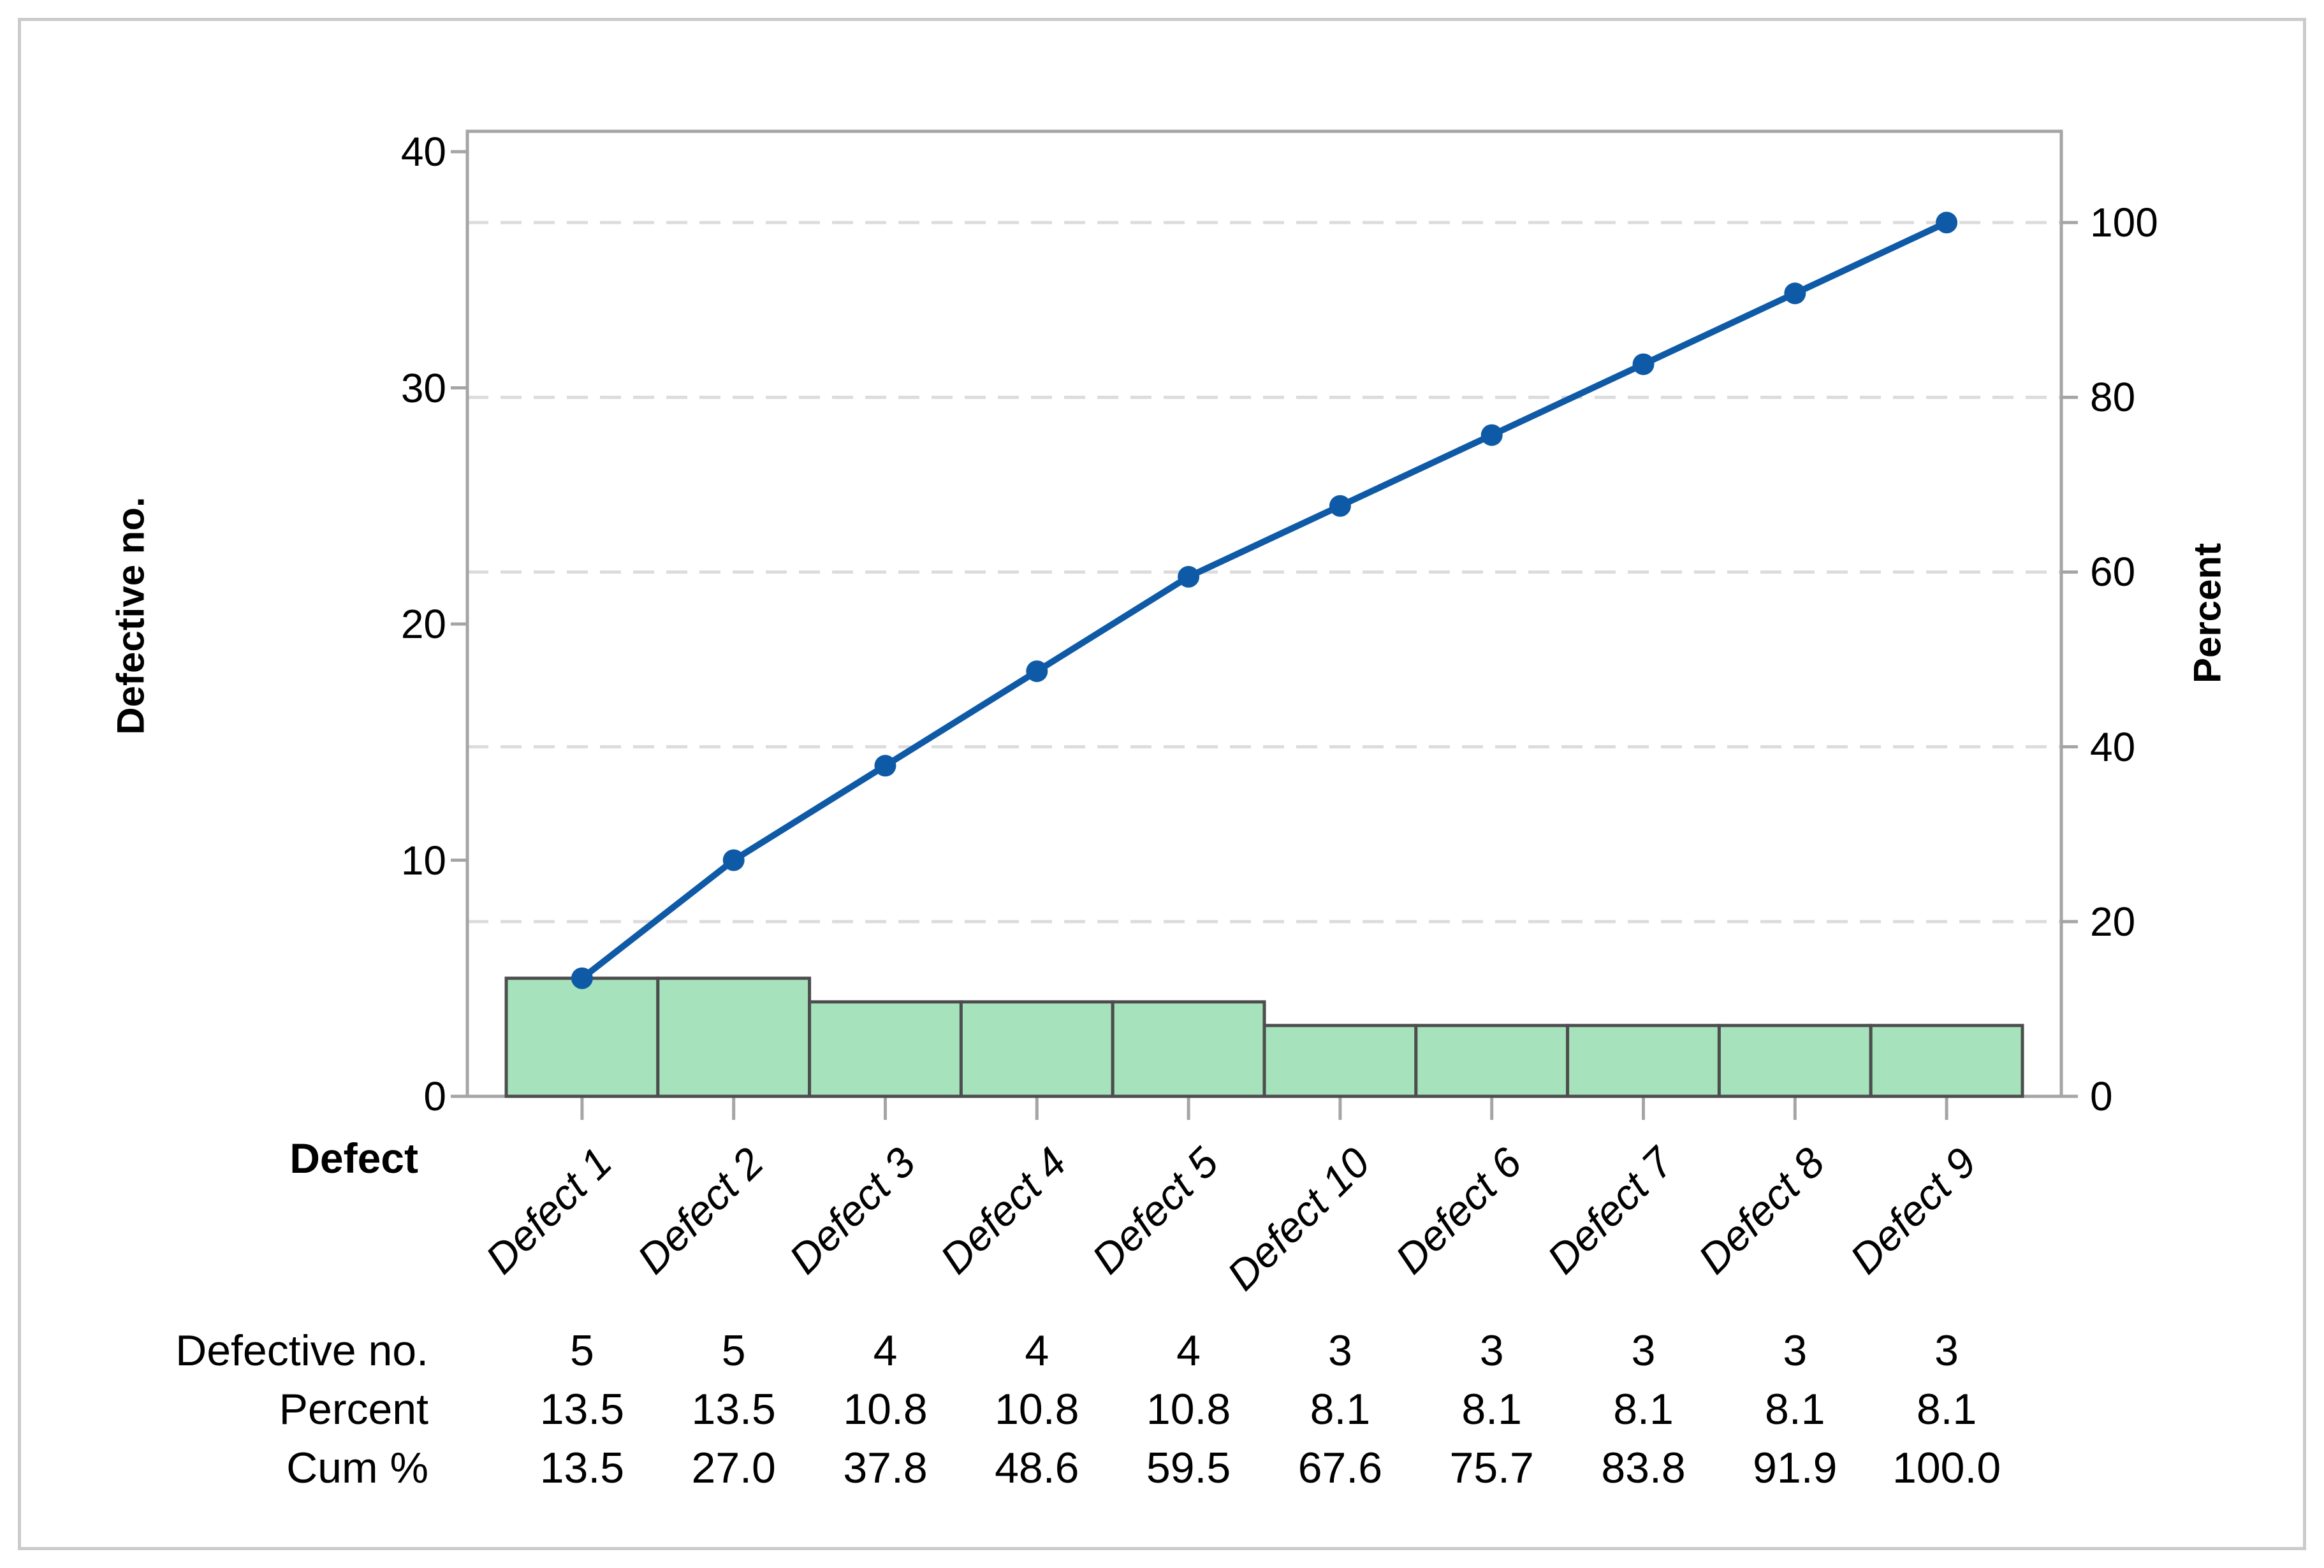 This screenshot has width=2324, height=1568. I want to click on table-row-label: Percent, so click(354, 1410).